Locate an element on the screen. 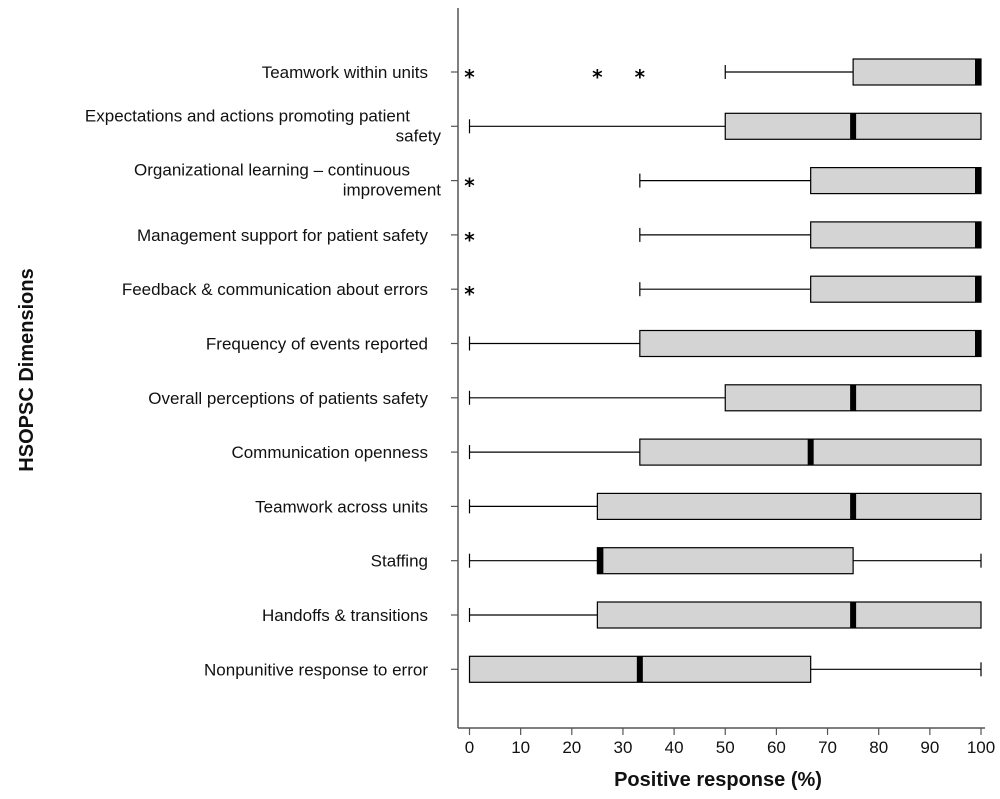 This screenshot has height=799, width=1000. category-label-line: improvement is located at coordinates (392, 190).